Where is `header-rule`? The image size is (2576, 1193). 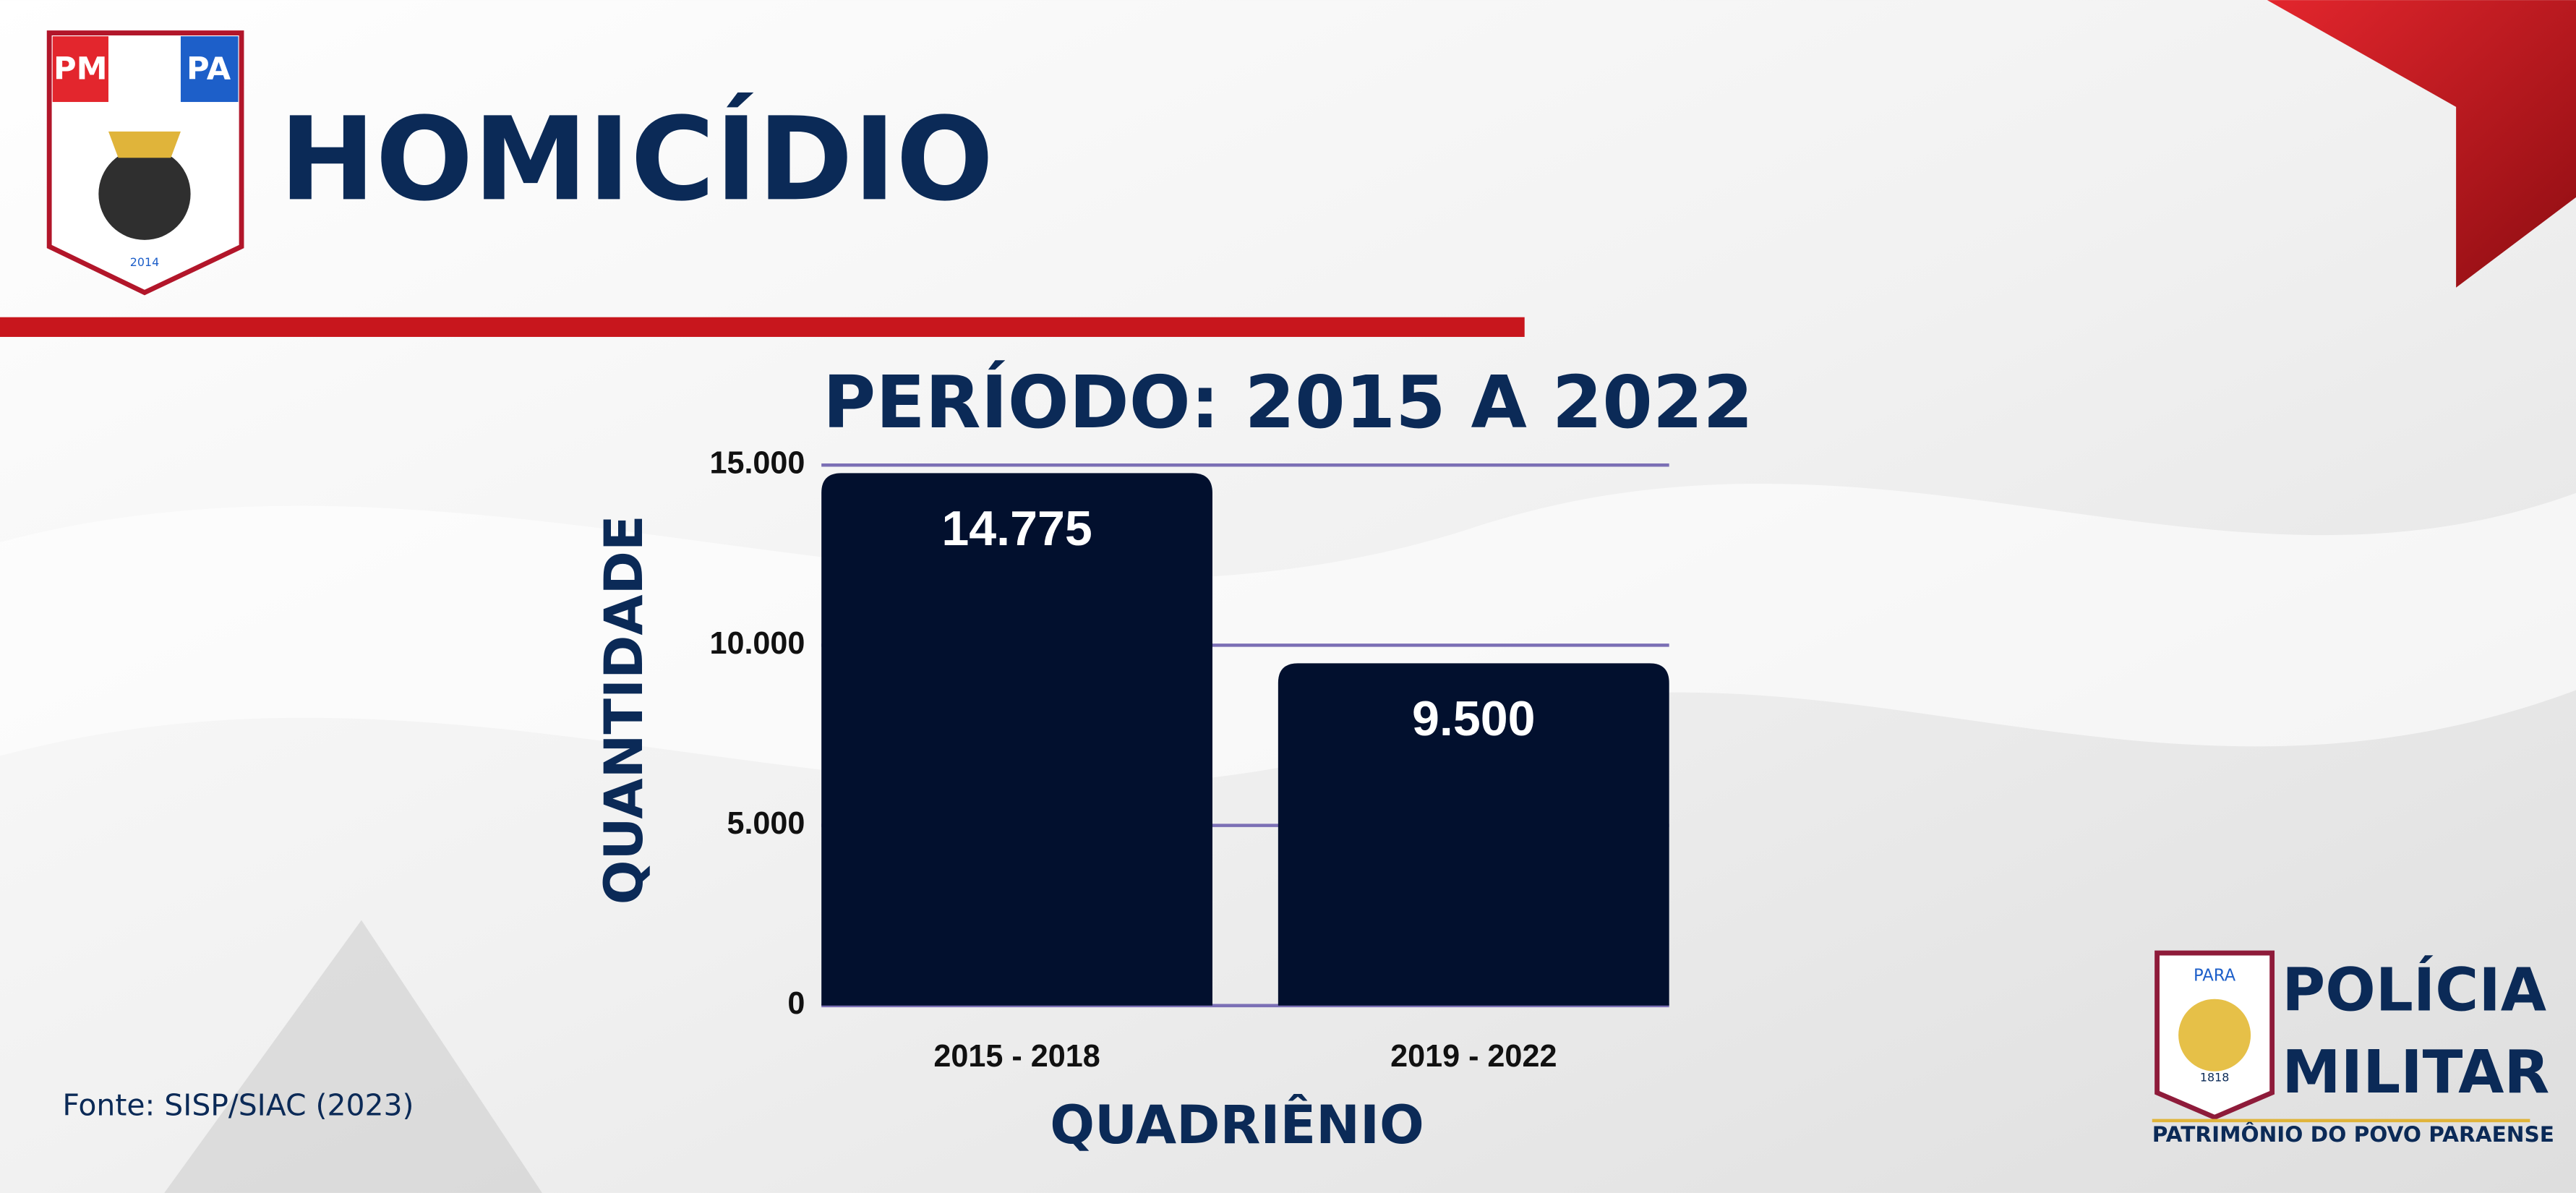 header-rule is located at coordinates (763, 327).